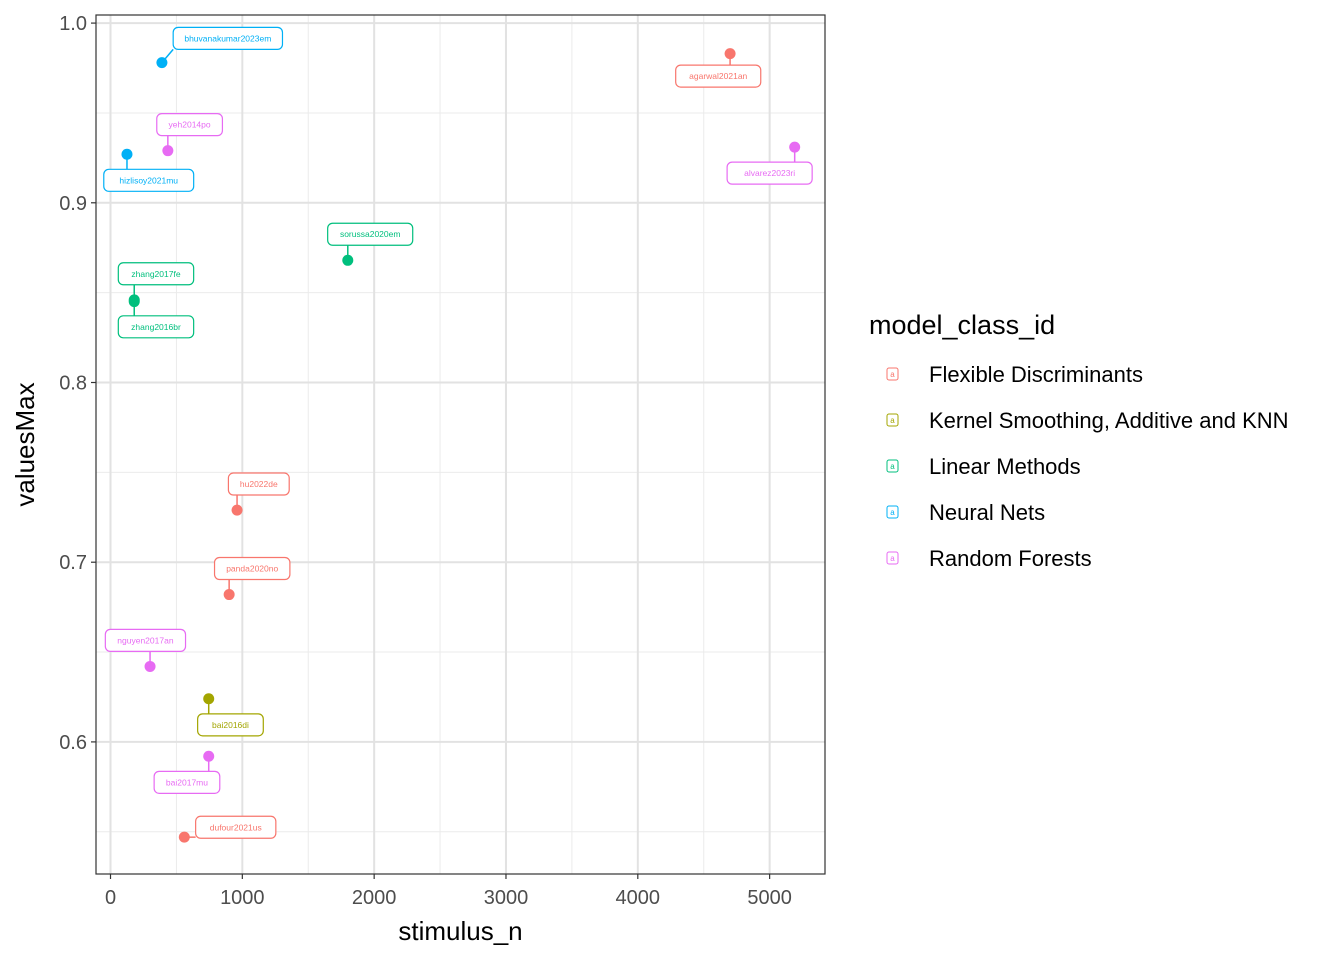  Describe the element at coordinates (25, 444) in the screenshot. I see `y-axis-title: valuesMax` at that location.